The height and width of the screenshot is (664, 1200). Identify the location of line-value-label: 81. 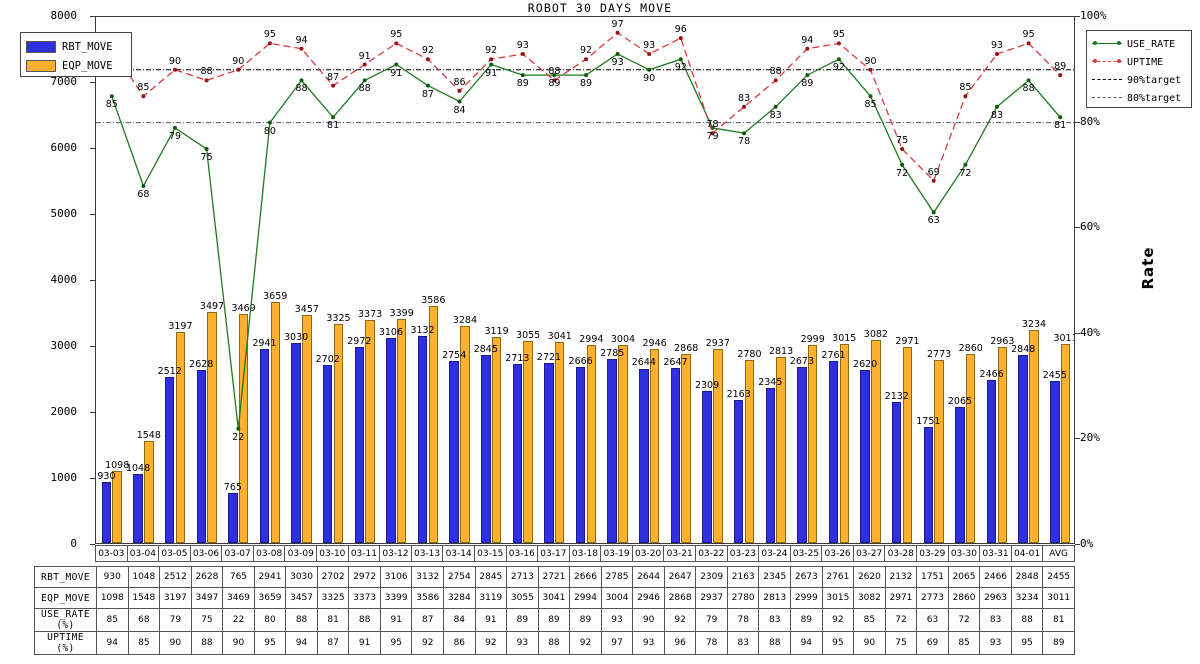
(333, 126).